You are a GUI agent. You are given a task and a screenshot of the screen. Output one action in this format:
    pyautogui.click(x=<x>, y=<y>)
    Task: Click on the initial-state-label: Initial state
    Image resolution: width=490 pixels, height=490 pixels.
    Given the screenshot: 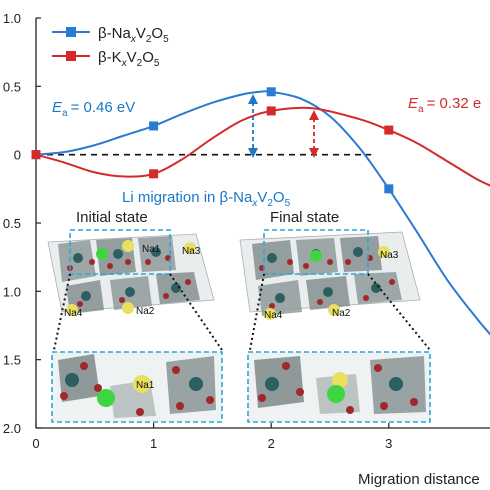 What is the action you would take?
    pyautogui.click(x=112, y=217)
    